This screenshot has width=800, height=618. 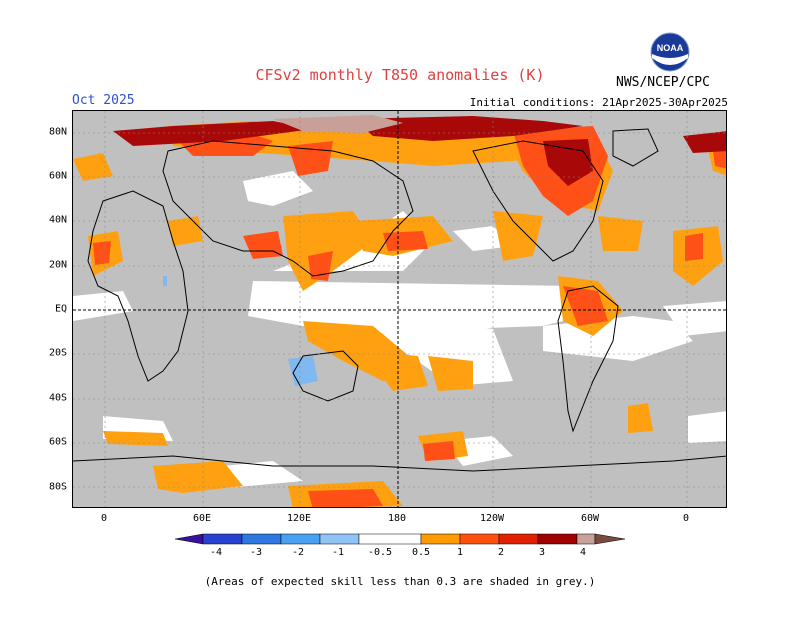 What do you see at coordinates (338, 124) in the screenshot?
I see `pink-extreme-anomaly-area` at bounding box center [338, 124].